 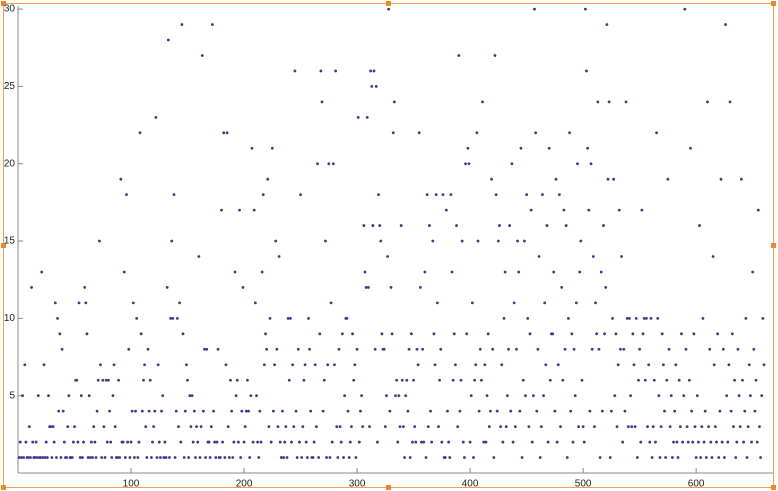 What do you see at coordinates (773, 245) in the screenshot?
I see `handle` at bounding box center [773, 245].